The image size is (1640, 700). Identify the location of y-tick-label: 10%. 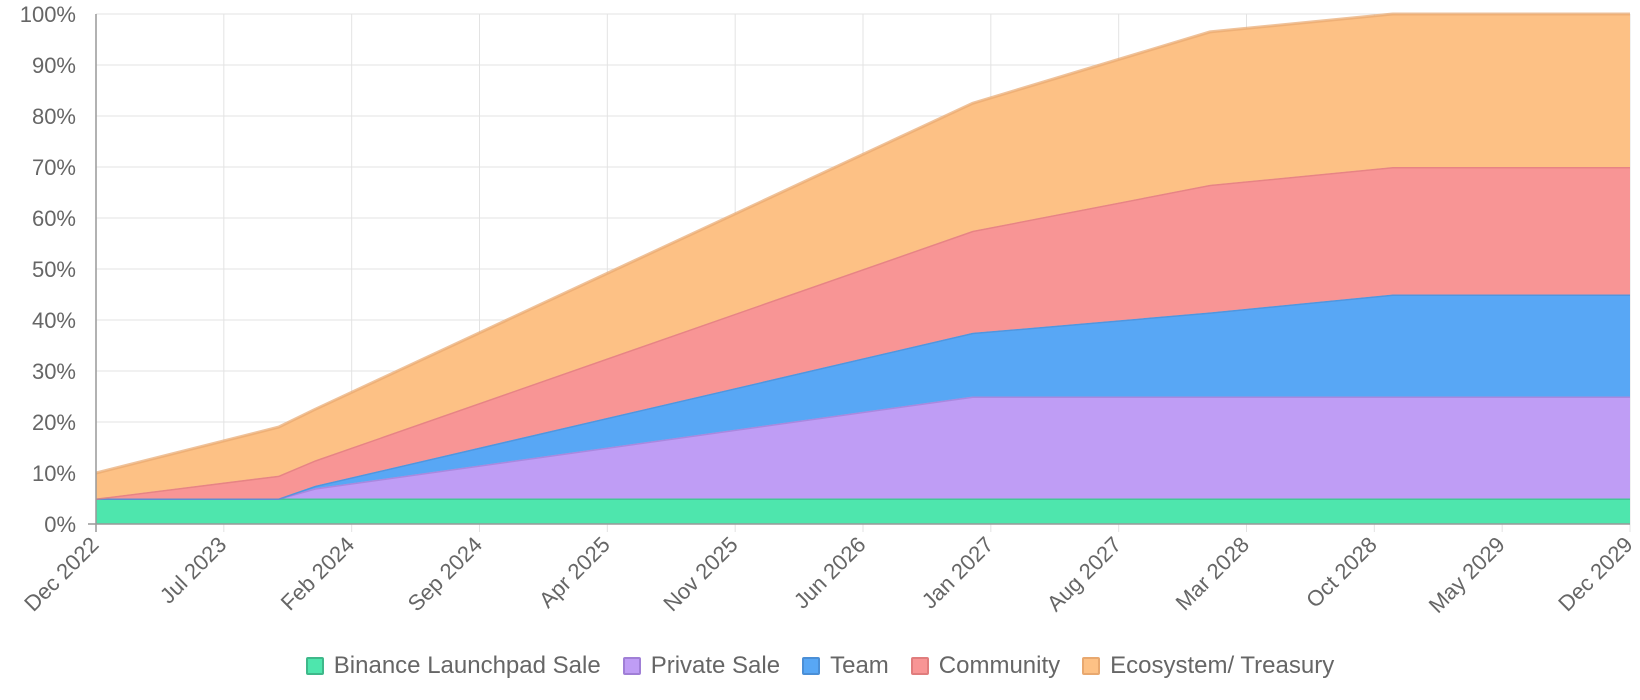
(54, 473).